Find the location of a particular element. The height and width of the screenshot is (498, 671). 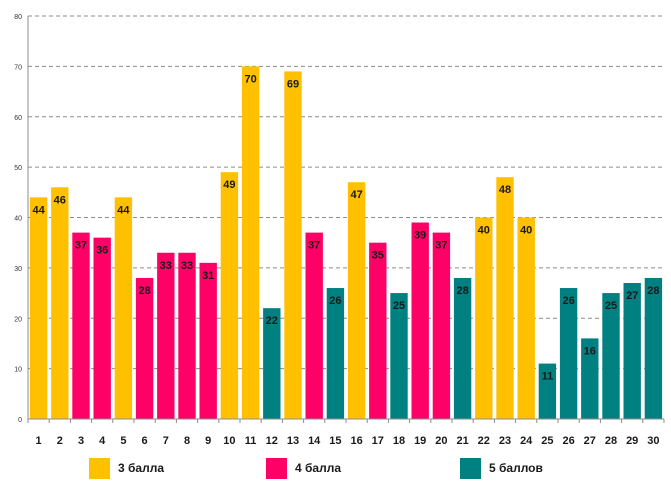

data-label-13: 69 is located at coordinates (293, 84).